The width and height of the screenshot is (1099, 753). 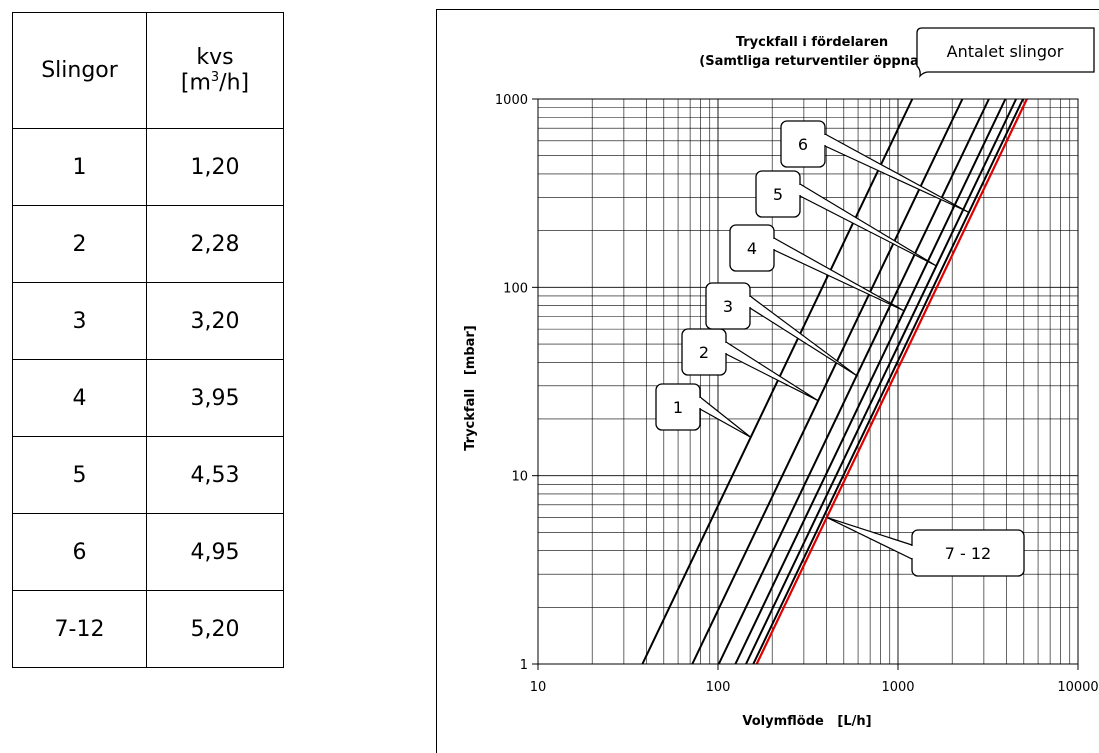 What do you see at coordinates (806, 721) in the screenshot?
I see `x-axis-label: Volymflöde [L/h]` at bounding box center [806, 721].